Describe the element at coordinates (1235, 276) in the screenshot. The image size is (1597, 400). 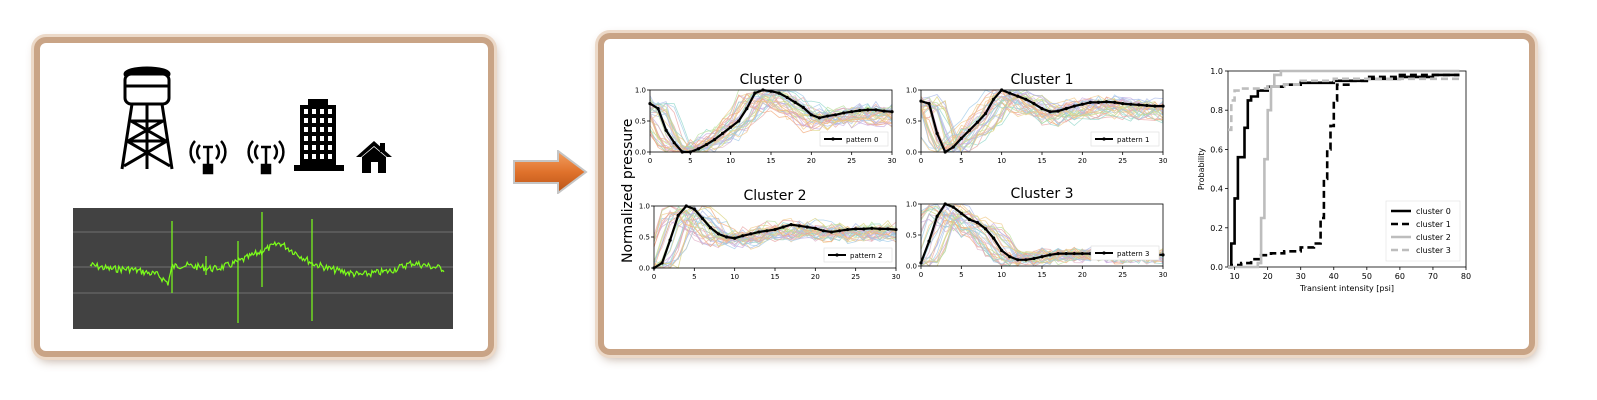
I see `cdf-x-tick-label: 10` at that location.